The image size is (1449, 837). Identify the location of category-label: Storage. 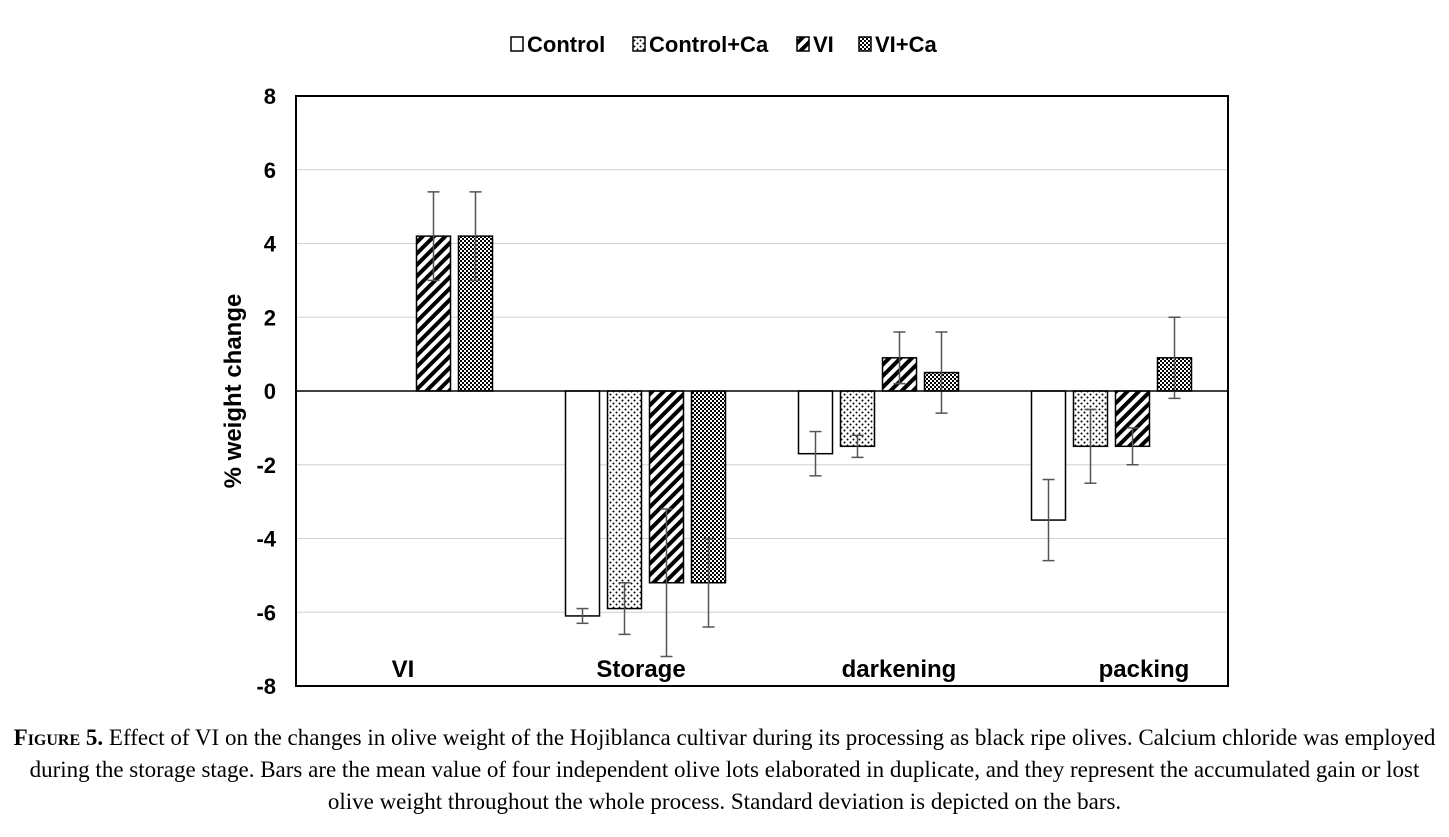
(640, 669).